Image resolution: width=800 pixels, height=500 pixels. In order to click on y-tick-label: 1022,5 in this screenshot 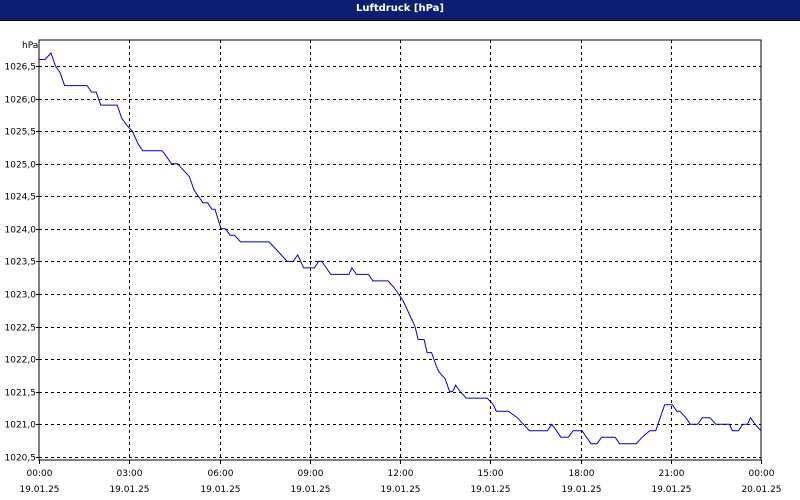, I will do `click(21, 329)`.